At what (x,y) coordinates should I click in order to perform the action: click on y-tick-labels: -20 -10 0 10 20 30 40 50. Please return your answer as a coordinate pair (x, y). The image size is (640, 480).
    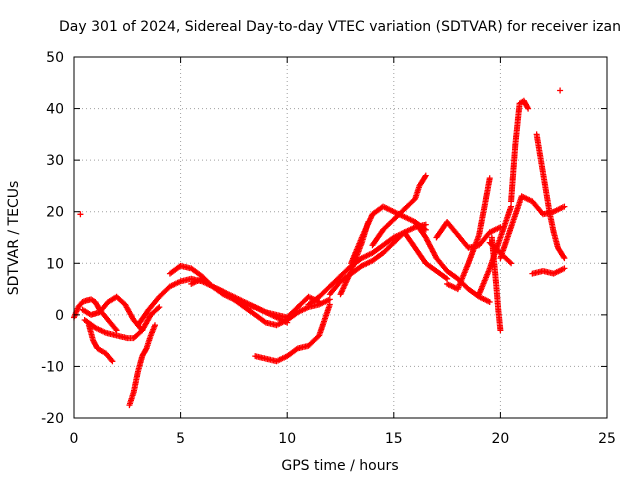
    Looking at the image, I should click on (52, 238).